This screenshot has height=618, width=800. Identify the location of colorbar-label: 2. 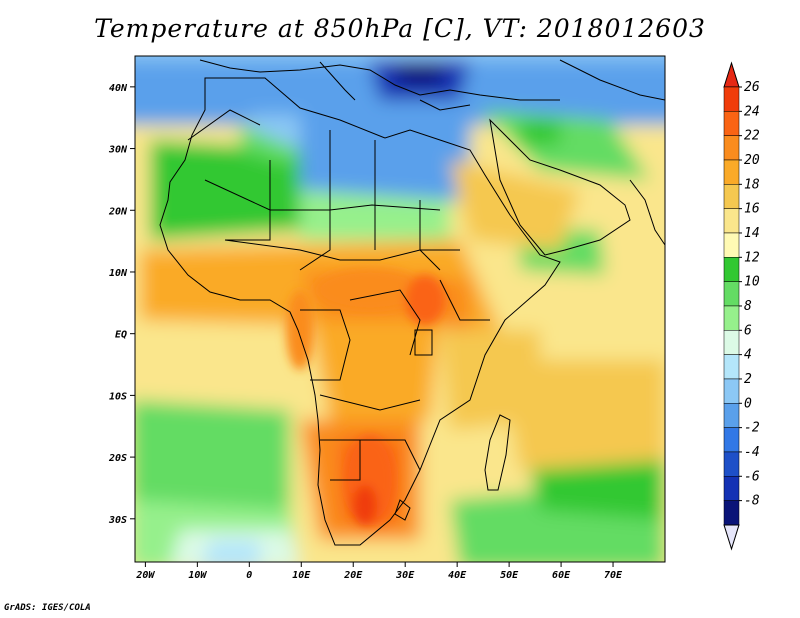
(748, 379).